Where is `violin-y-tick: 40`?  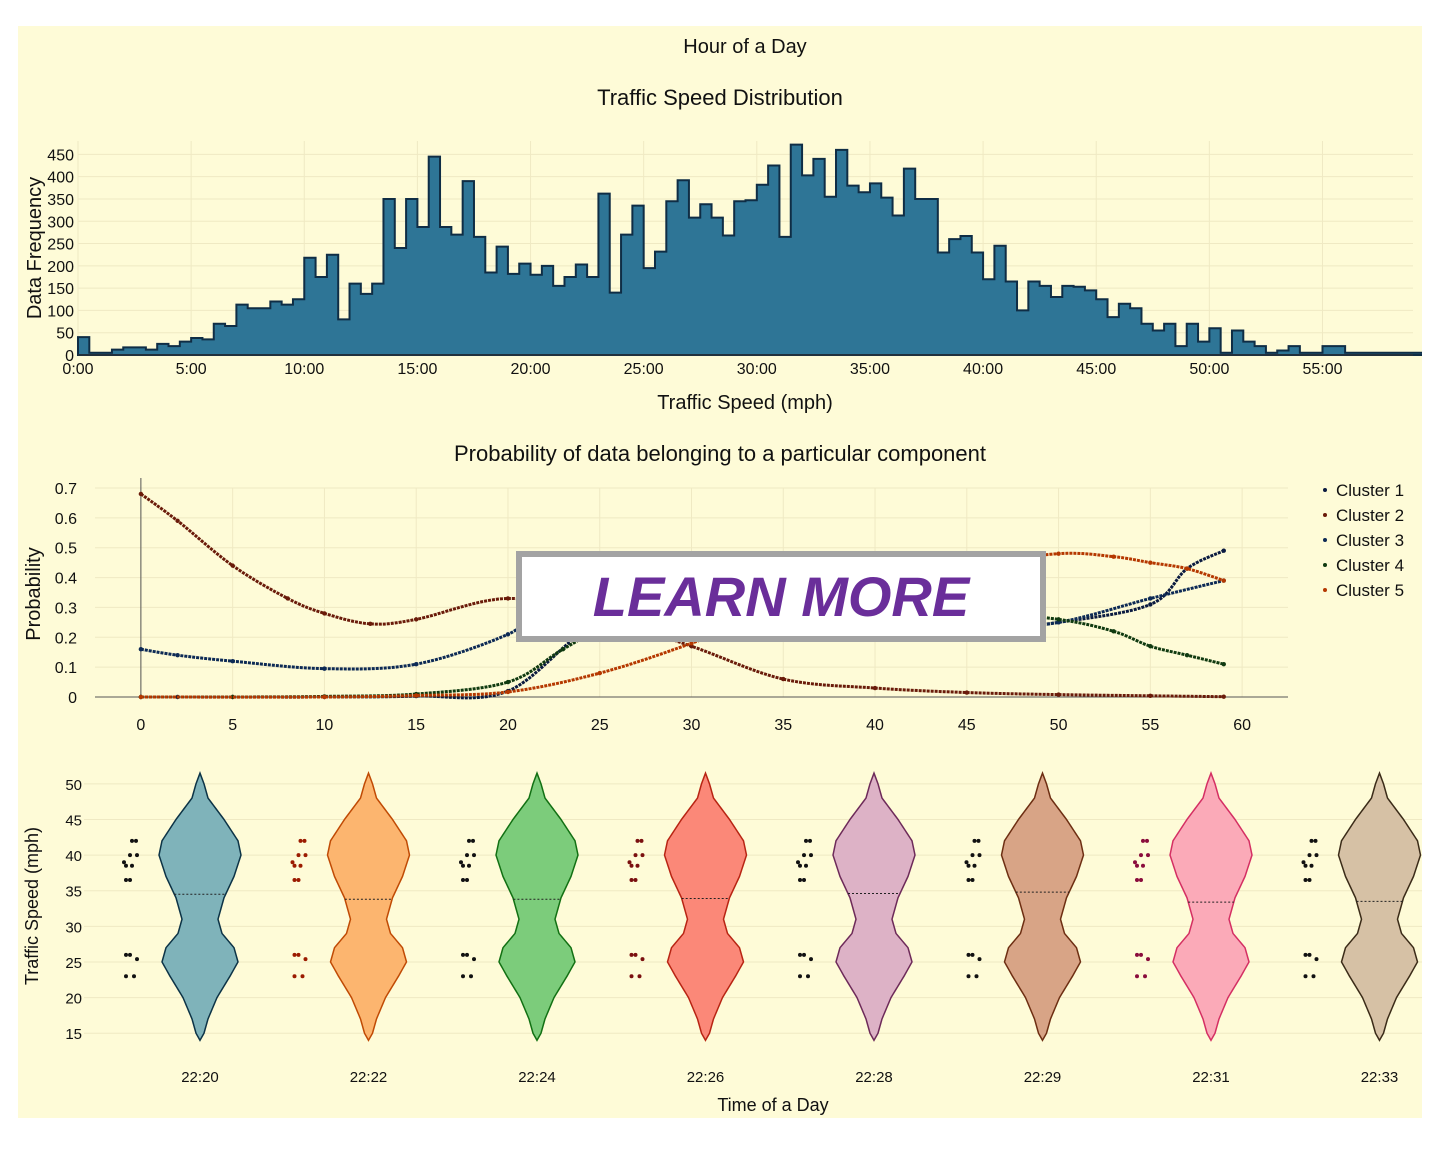
violin-y-tick: 40 is located at coordinates (73, 856).